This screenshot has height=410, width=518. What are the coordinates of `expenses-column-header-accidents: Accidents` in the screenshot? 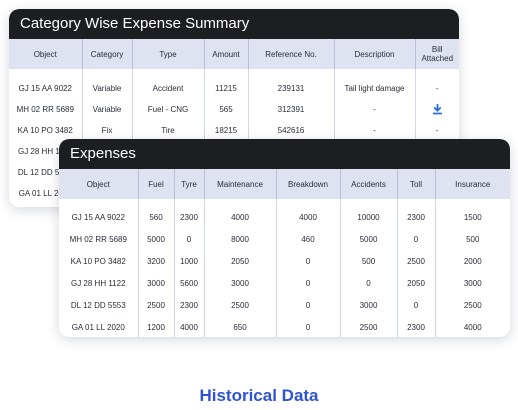 It's located at (368, 184).